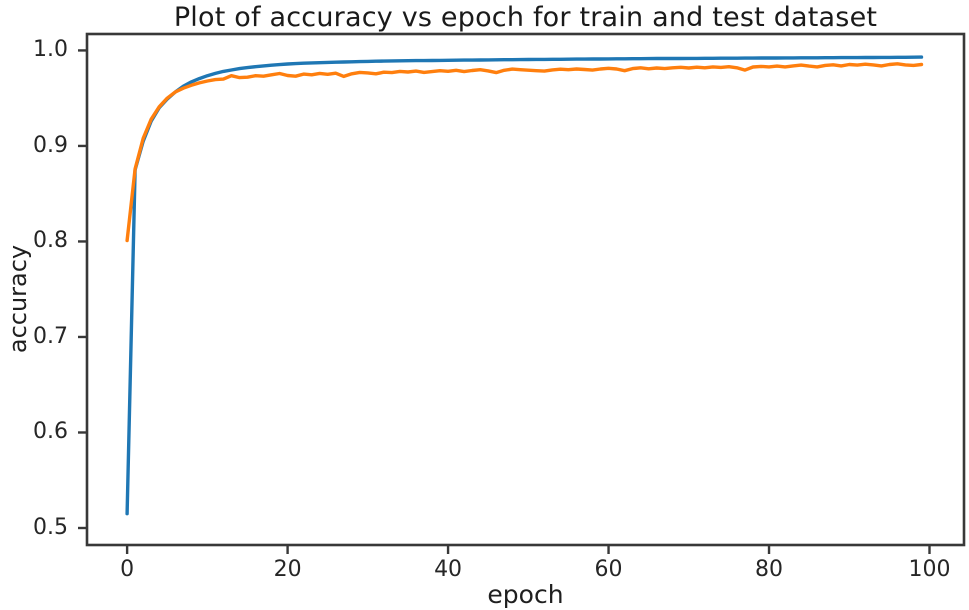  Describe the element at coordinates (127, 569) in the screenshot. I see `x-tick-label: 0` at that location.